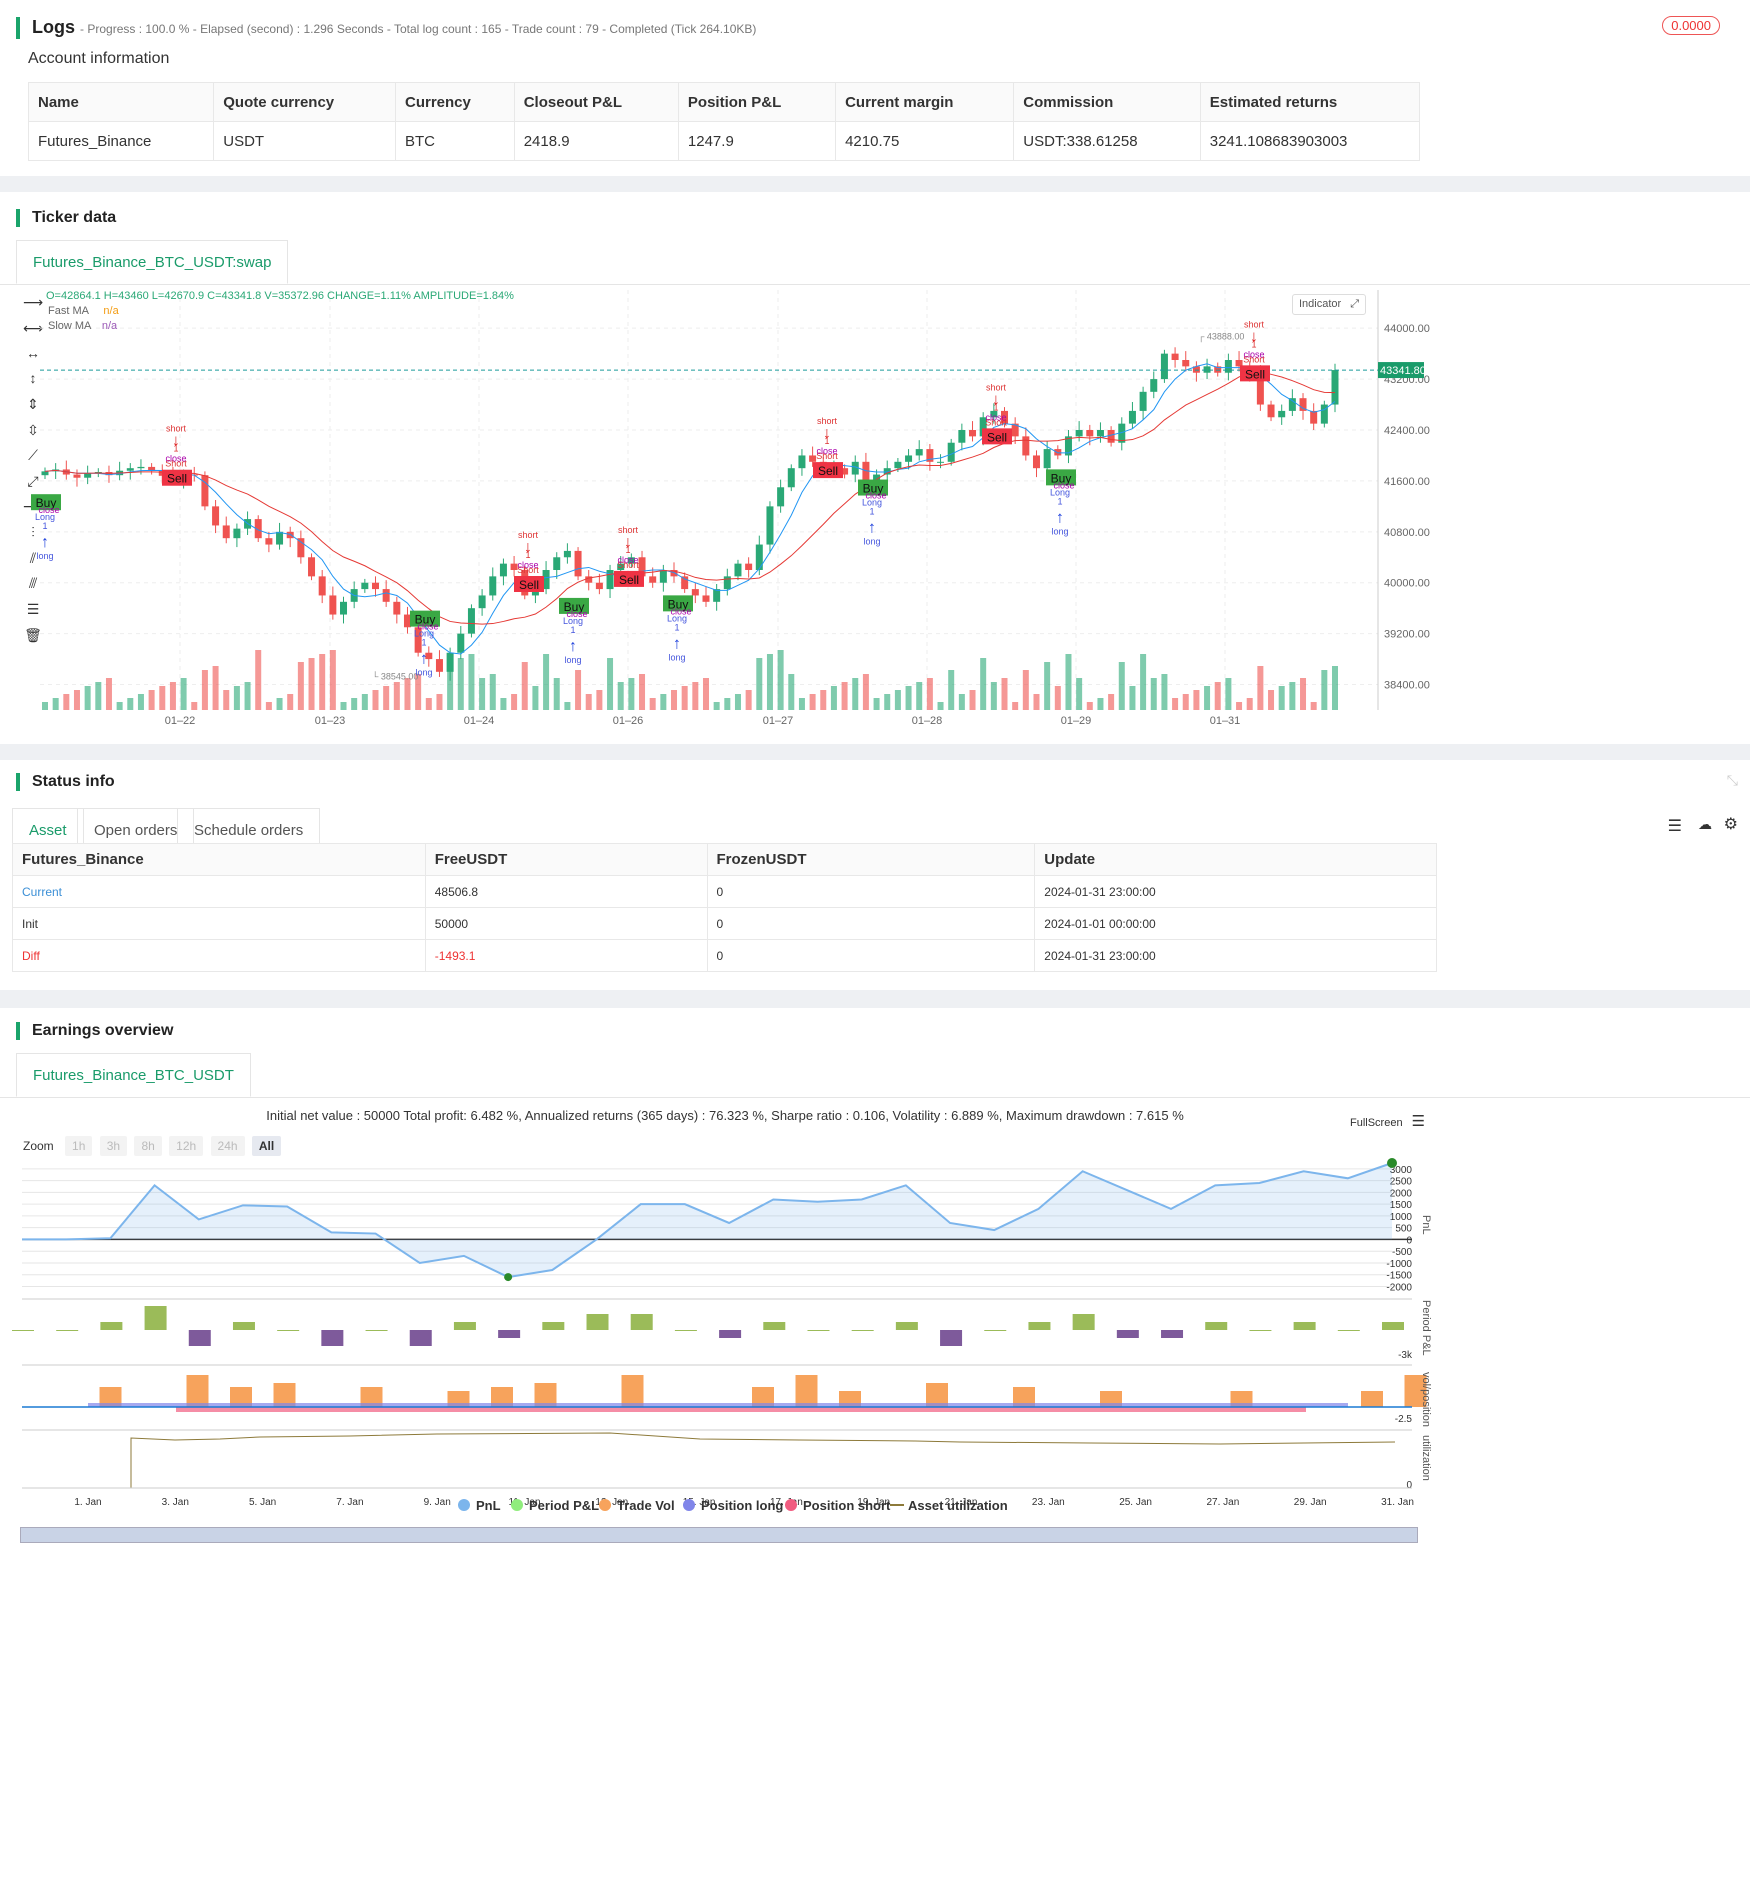  What do you see at coordinates (1403, 1229) in the screenshot?
I see `y-tick-label: 500` at bounding box center [1403, 1229].